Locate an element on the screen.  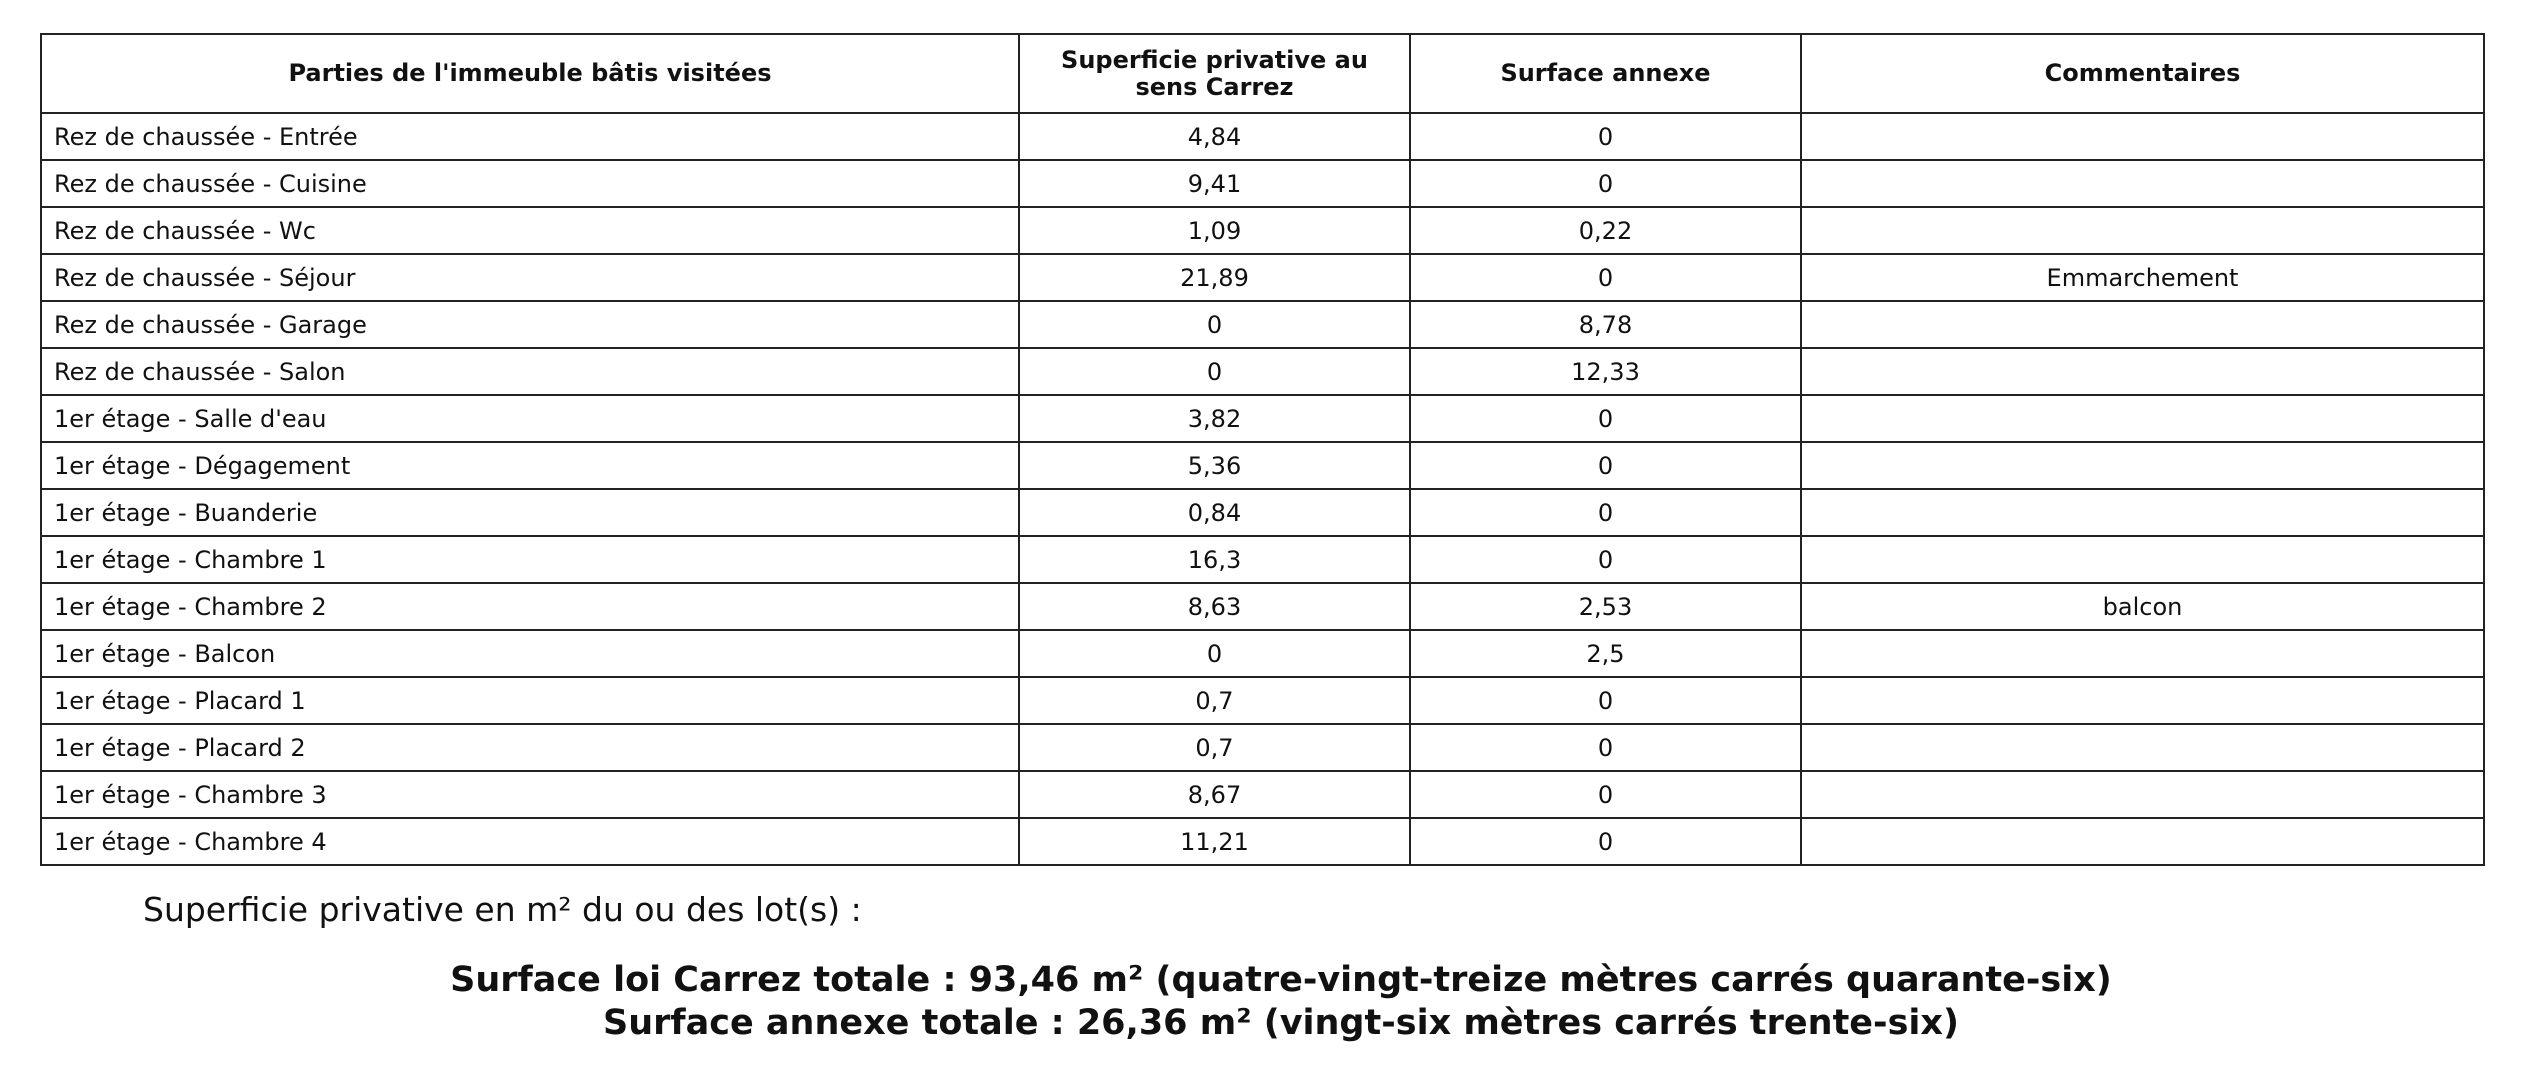
table-cell: 8,67 is located at coordinates (1214, 794).